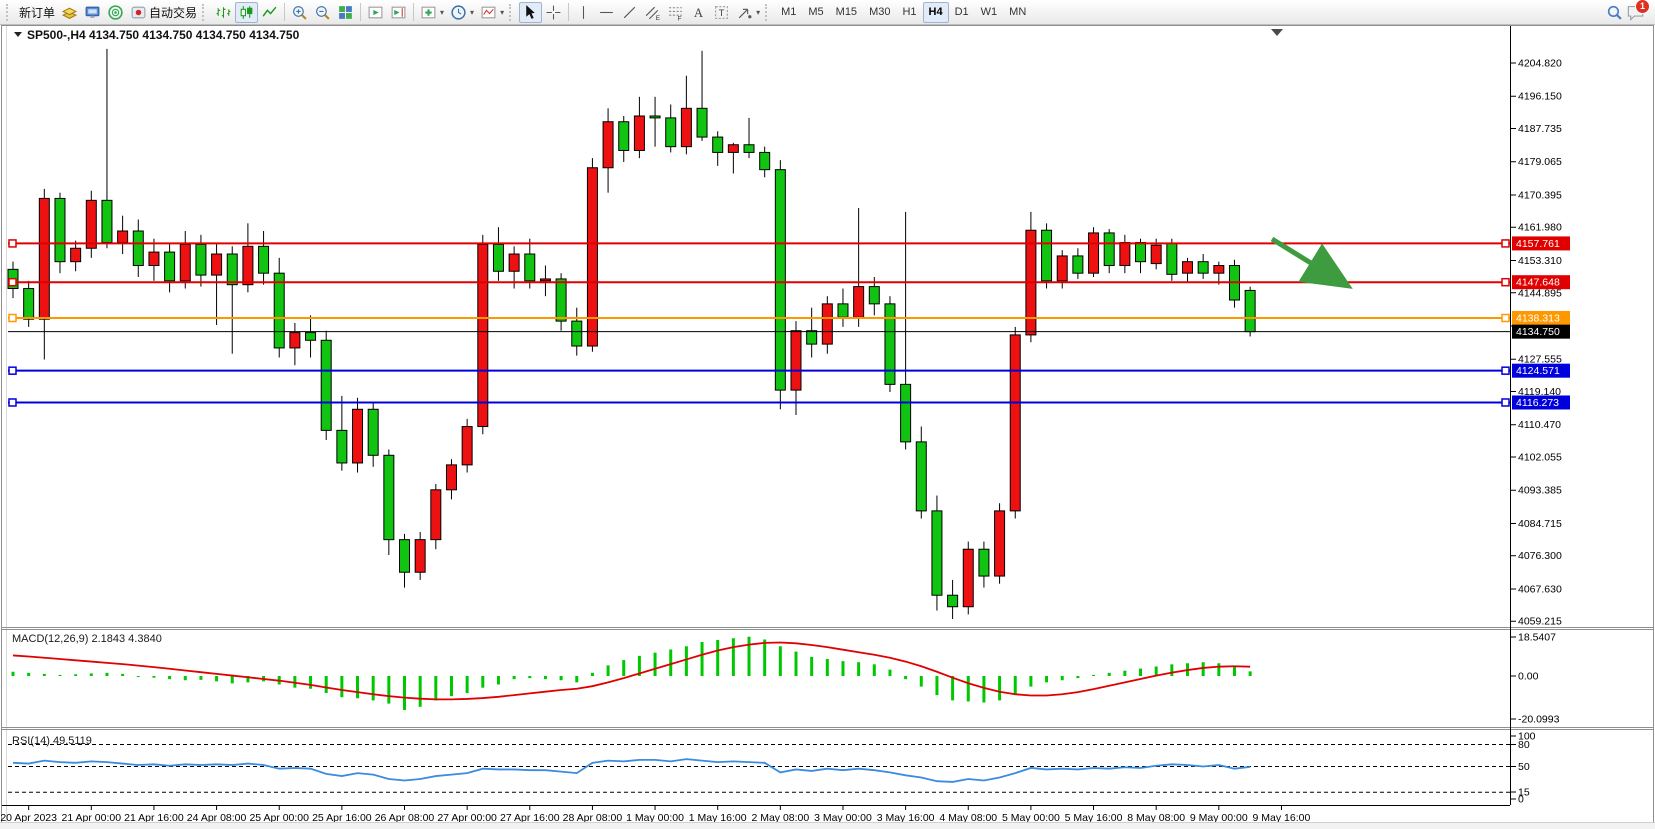  Describe the element at coordinates (247, 12) in the screenshot. I see `candlestick-chart-button` at that location.